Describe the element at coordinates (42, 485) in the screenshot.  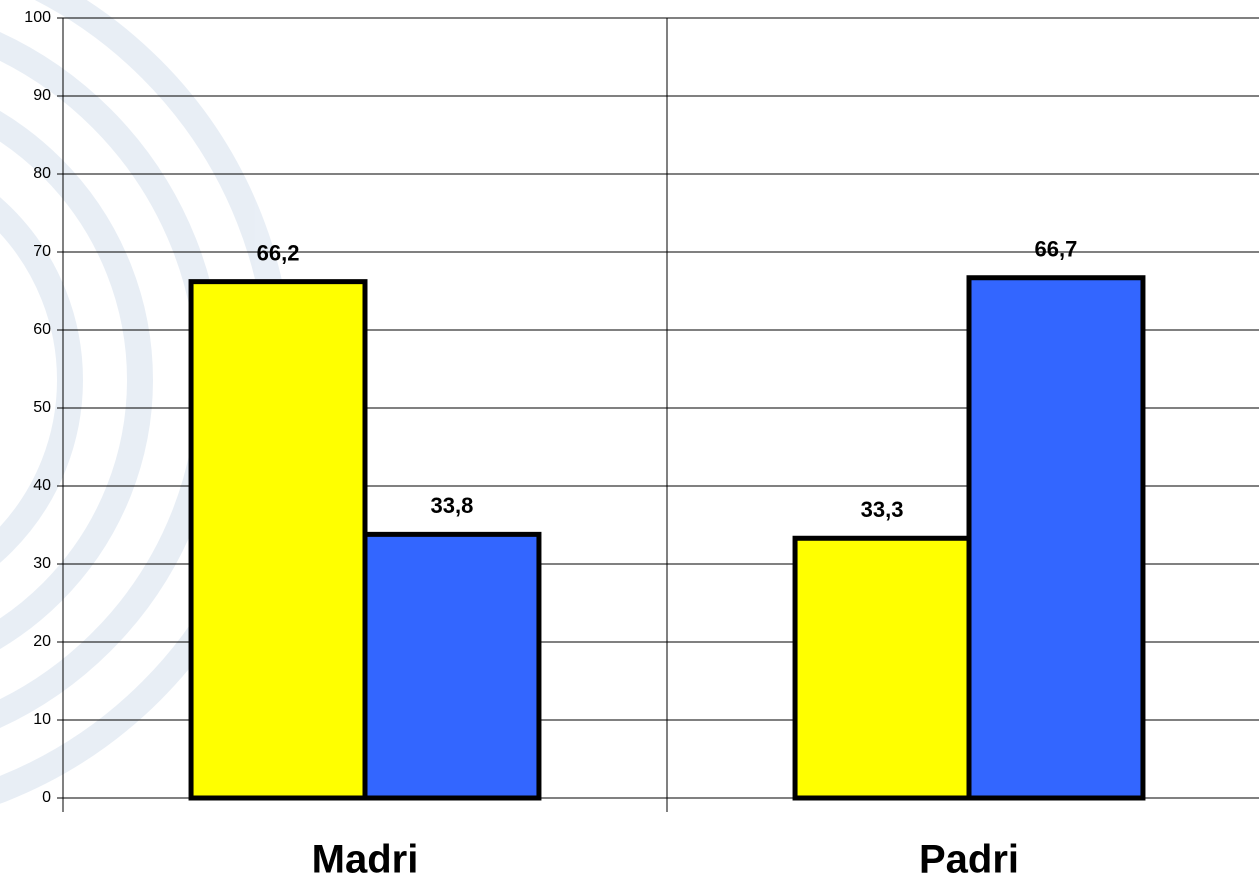
I see `y-tick-label: 40` at that location.